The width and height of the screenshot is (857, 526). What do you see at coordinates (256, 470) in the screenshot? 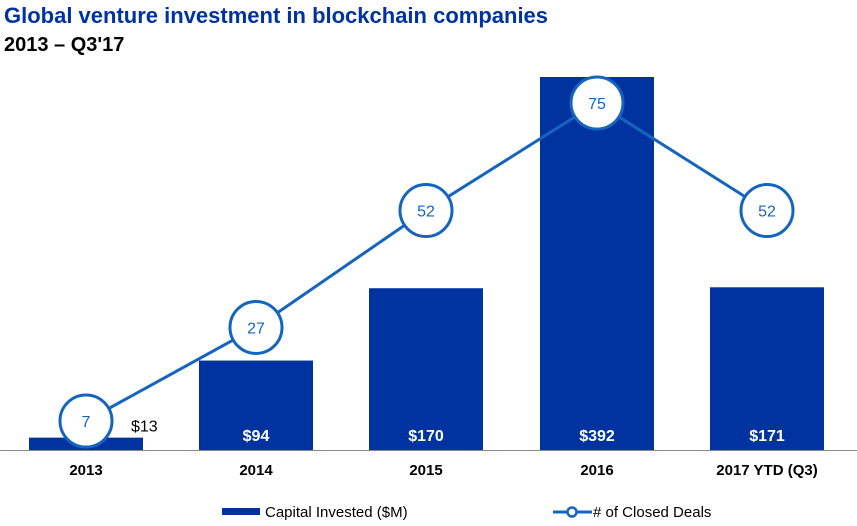
I see `x-tick-label: 2014` at bounding box center [256, 470].